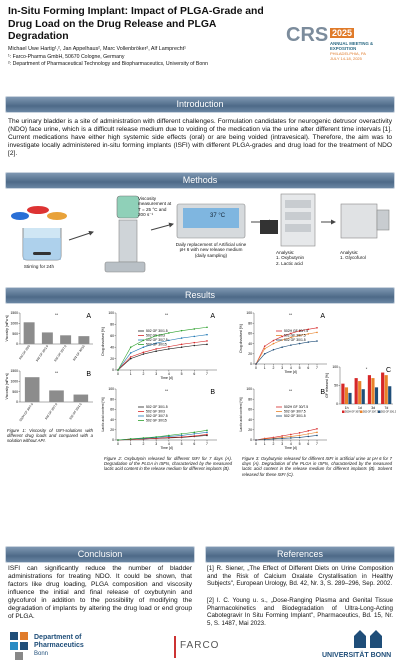 This screenshot has width=400, height=667. What do you see at coordinates (79, 353) in the screenshot?
I see `x-tick-label: 502 GF 30/15` at bounding box center [79, 353].